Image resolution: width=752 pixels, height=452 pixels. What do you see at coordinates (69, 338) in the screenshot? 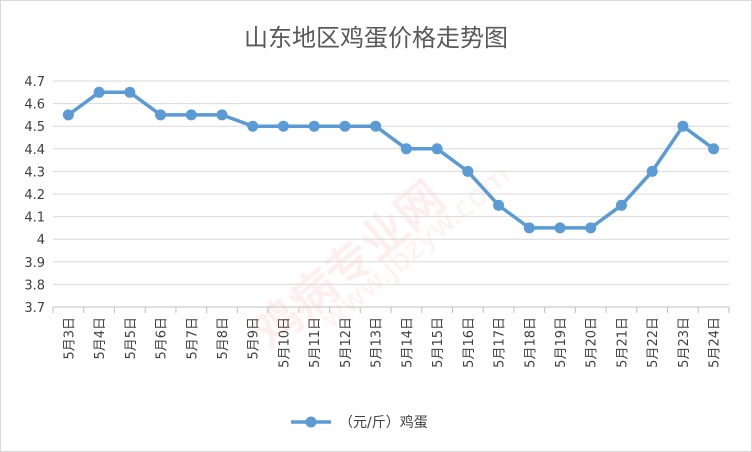
I see `x-tick-label: 5月3日` at bounding box center [69, 338].